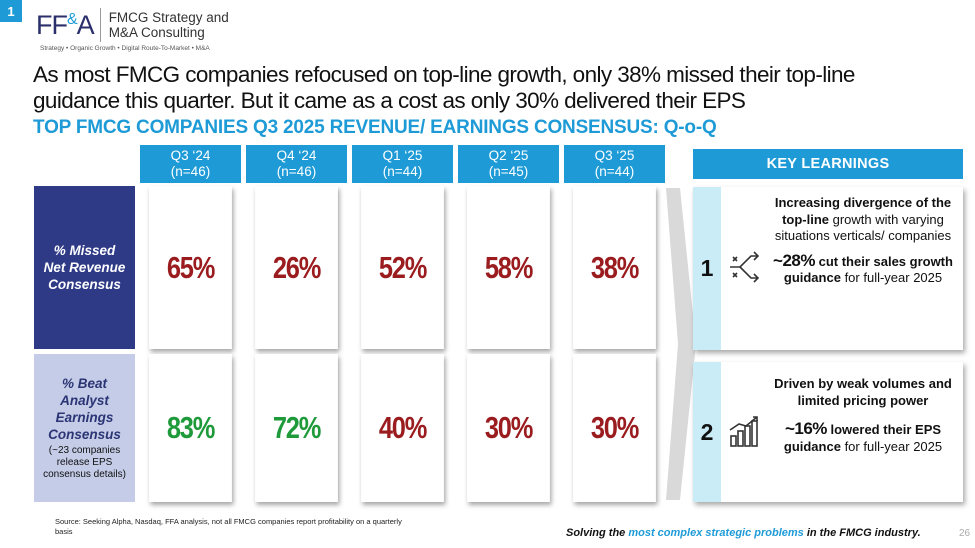 Image resolution: width=975 pixels, height=548 pixels. What do you see at coordinates (745, 267) in the screenshot?
I see `diverging-arrows-icon` at bounding box center [745, 267].